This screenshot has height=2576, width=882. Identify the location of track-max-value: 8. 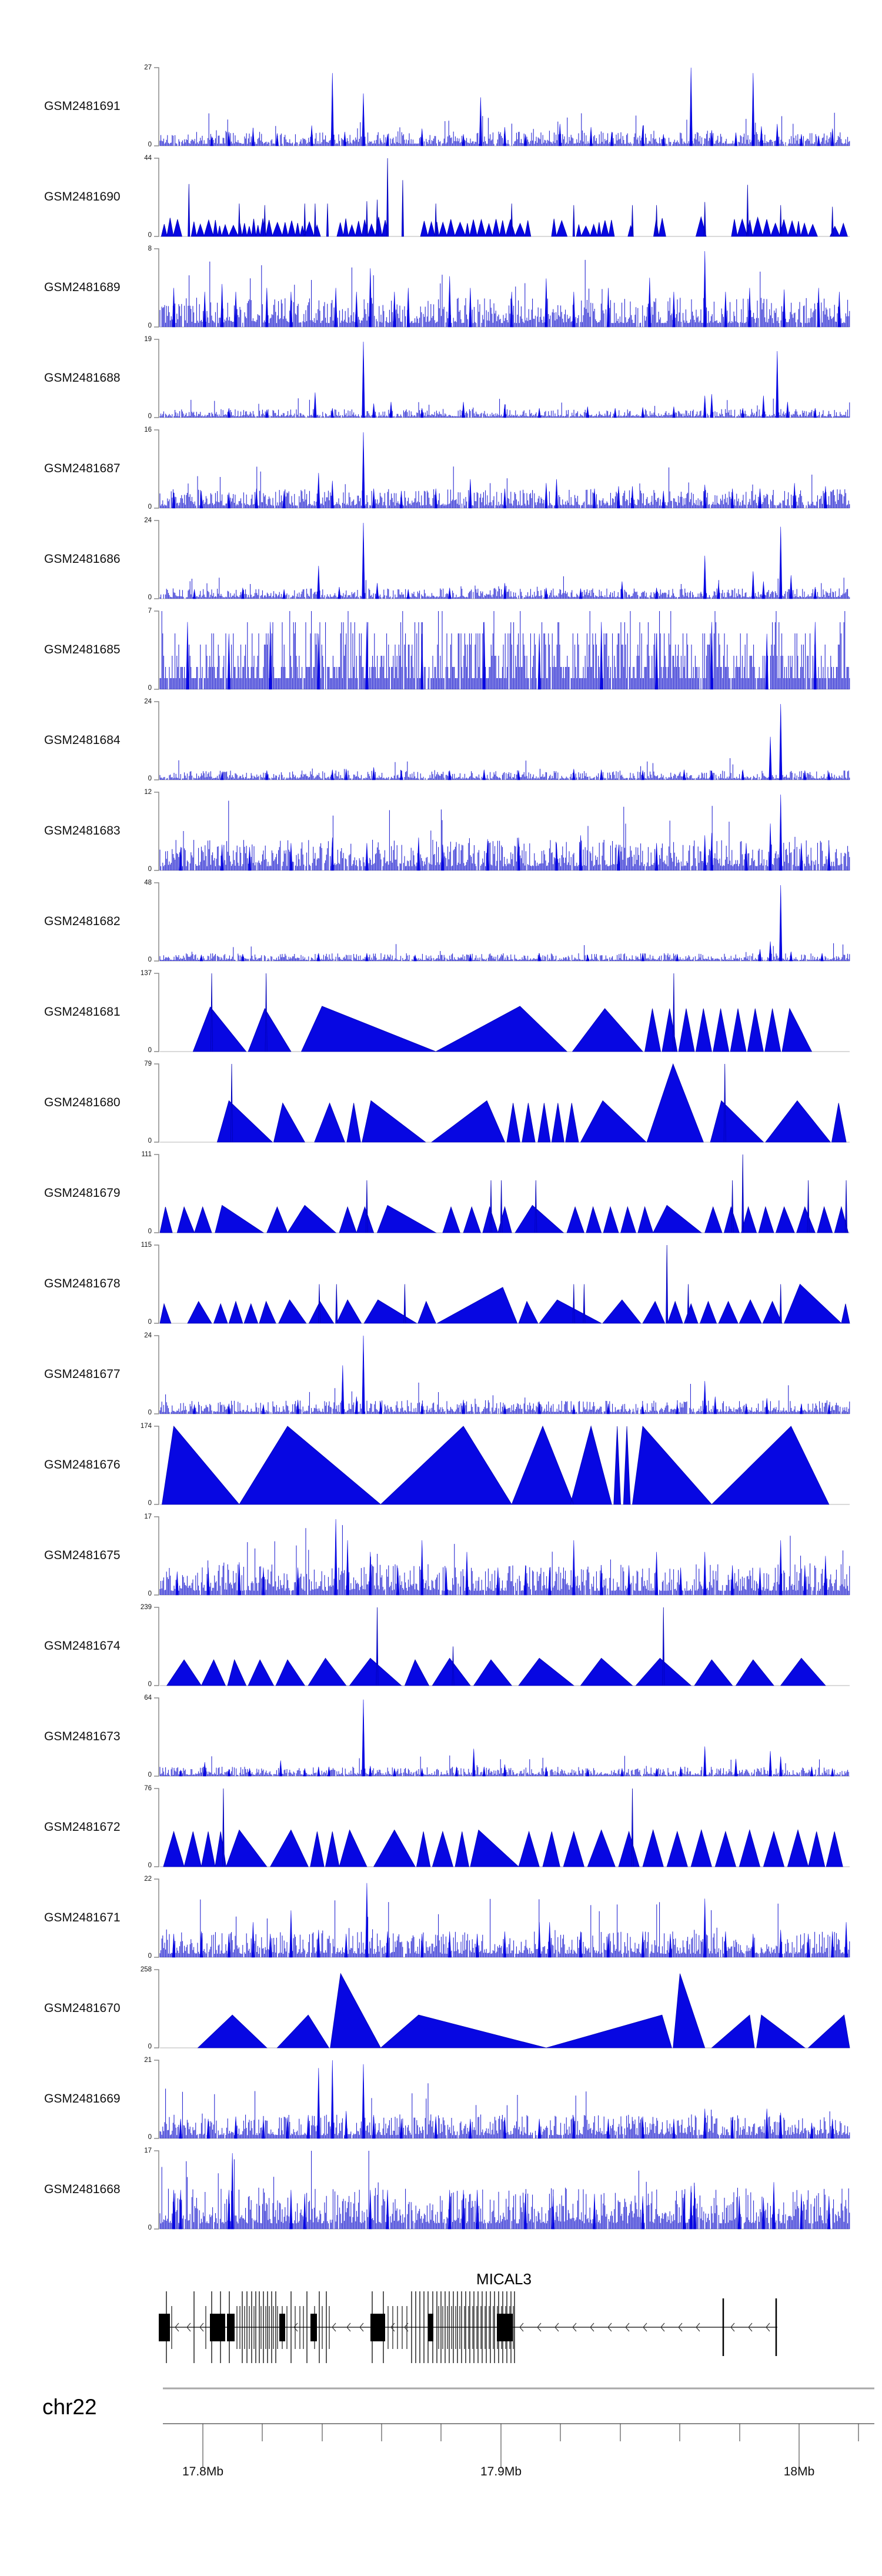
(150, 248).